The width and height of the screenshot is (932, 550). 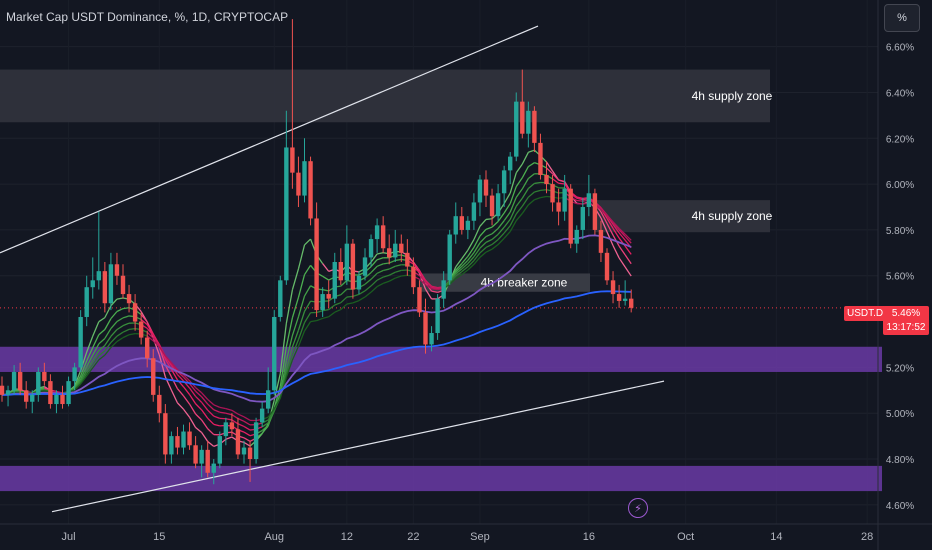 What do you see at coordinates (902, 18) in the screenshot?
I see `unit-toggle-button: %` at bounding box center [902, 18].